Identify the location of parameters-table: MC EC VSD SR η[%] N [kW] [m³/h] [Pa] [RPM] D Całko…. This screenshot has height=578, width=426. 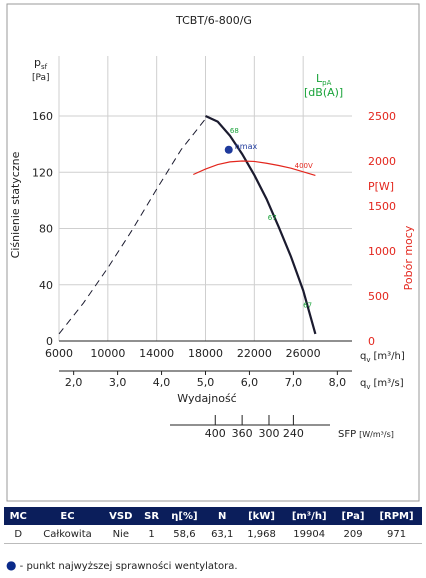
(213, 525).